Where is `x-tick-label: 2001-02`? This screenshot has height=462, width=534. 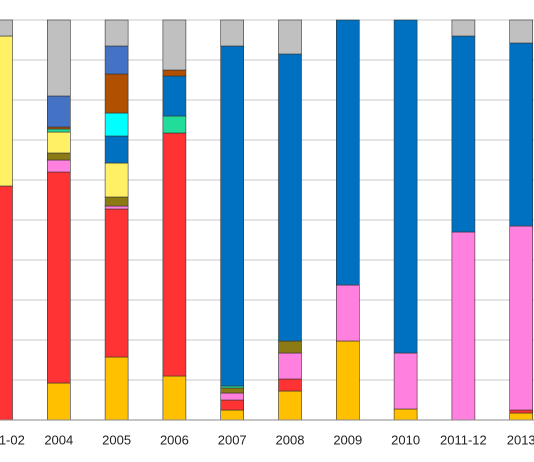
x-tick-label: 2001-02 is located at coordinates (12, 439).